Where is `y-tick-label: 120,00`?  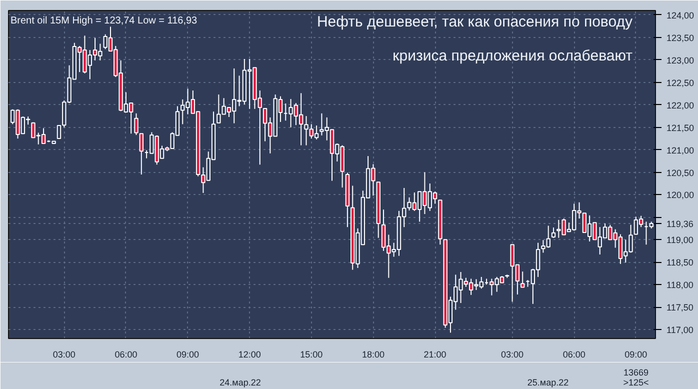 y-tick-label: 120,00 is located at coordinates (680, 195).